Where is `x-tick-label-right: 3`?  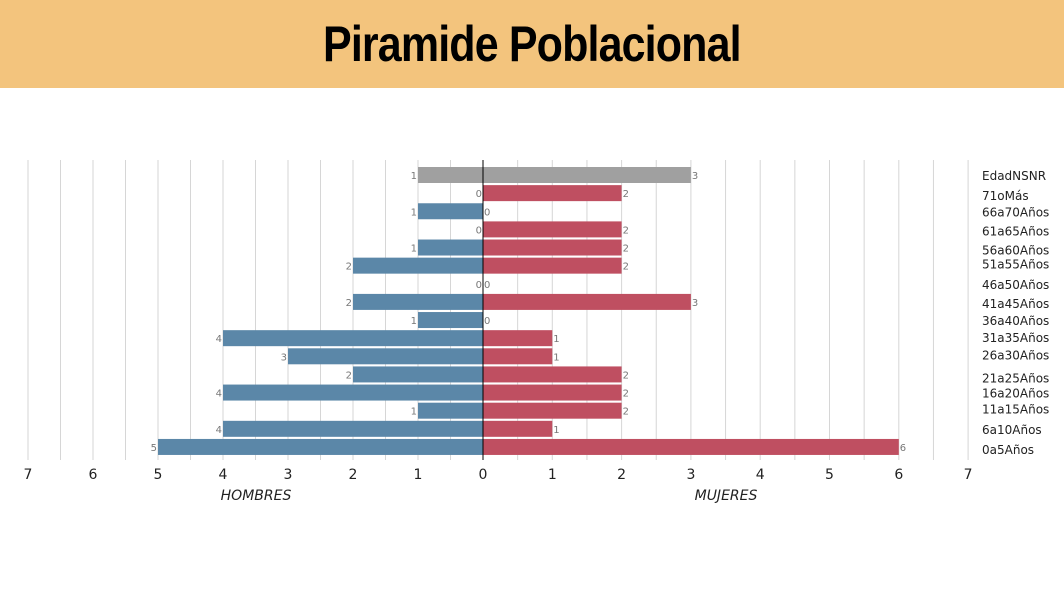 x-tick-label-right: 3 is located at coordinates (690, 475).